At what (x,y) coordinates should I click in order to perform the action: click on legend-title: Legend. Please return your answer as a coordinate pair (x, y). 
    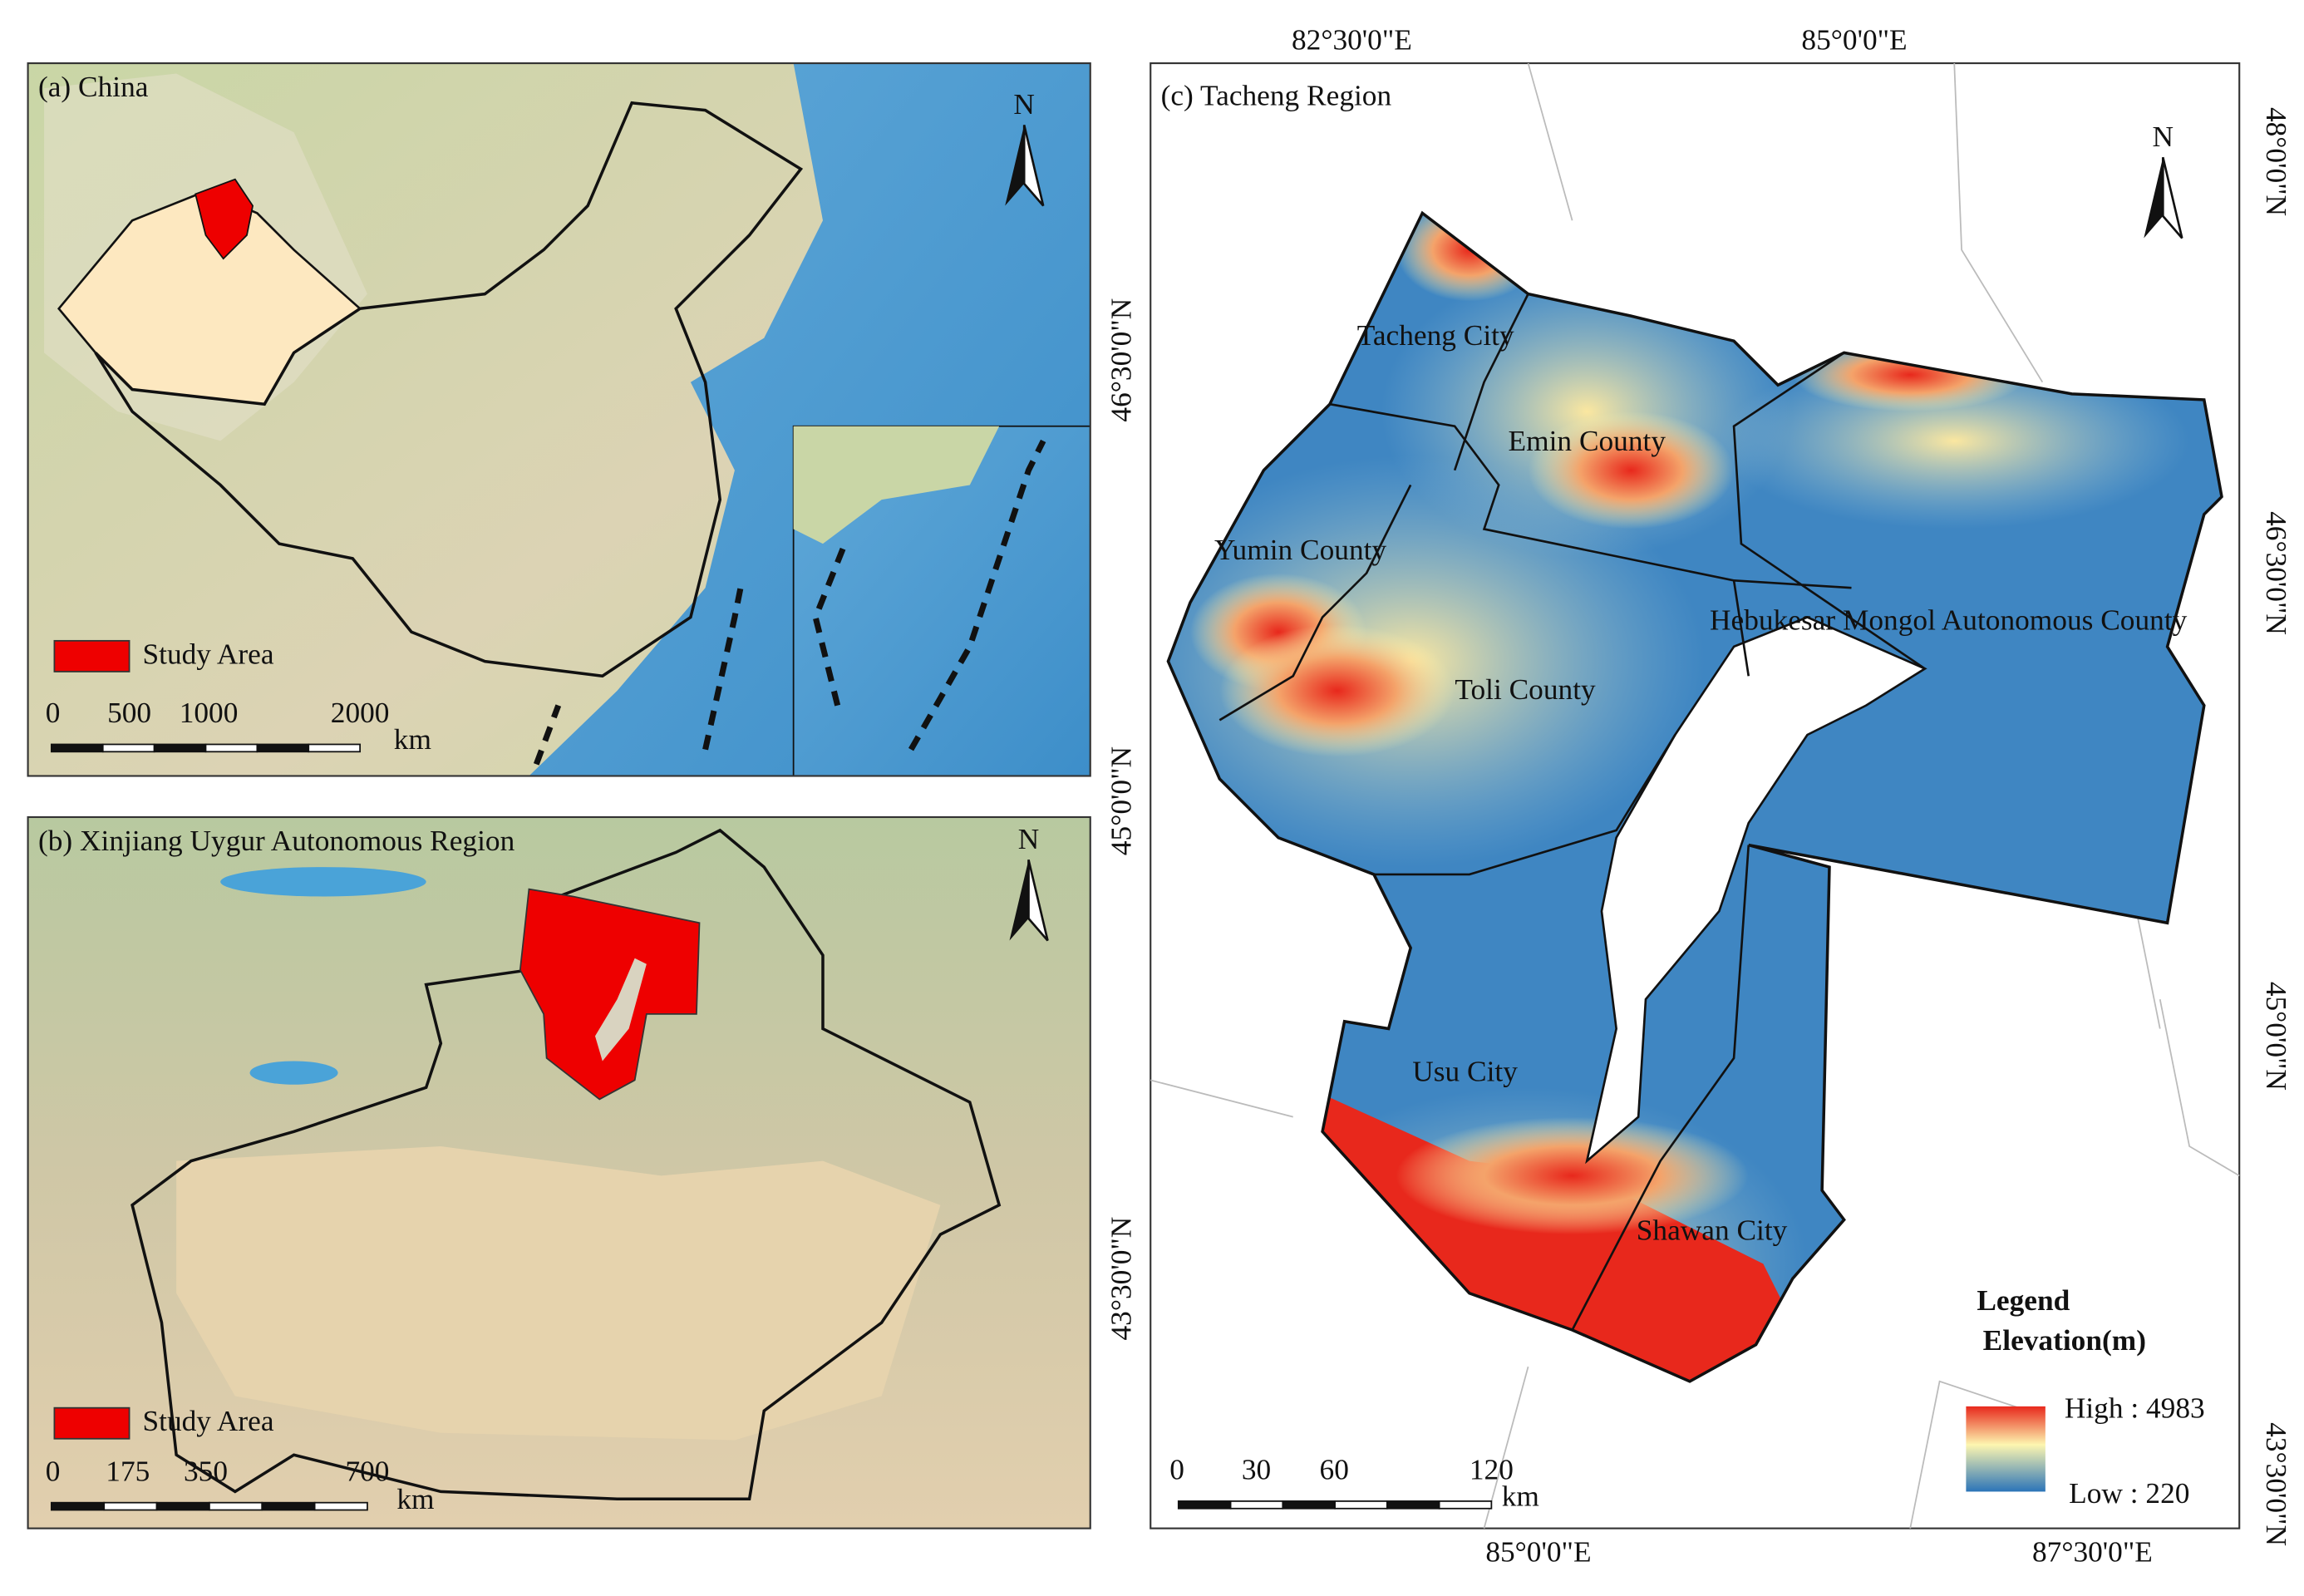
    Looking at the image, I should click on (2024, 1300).